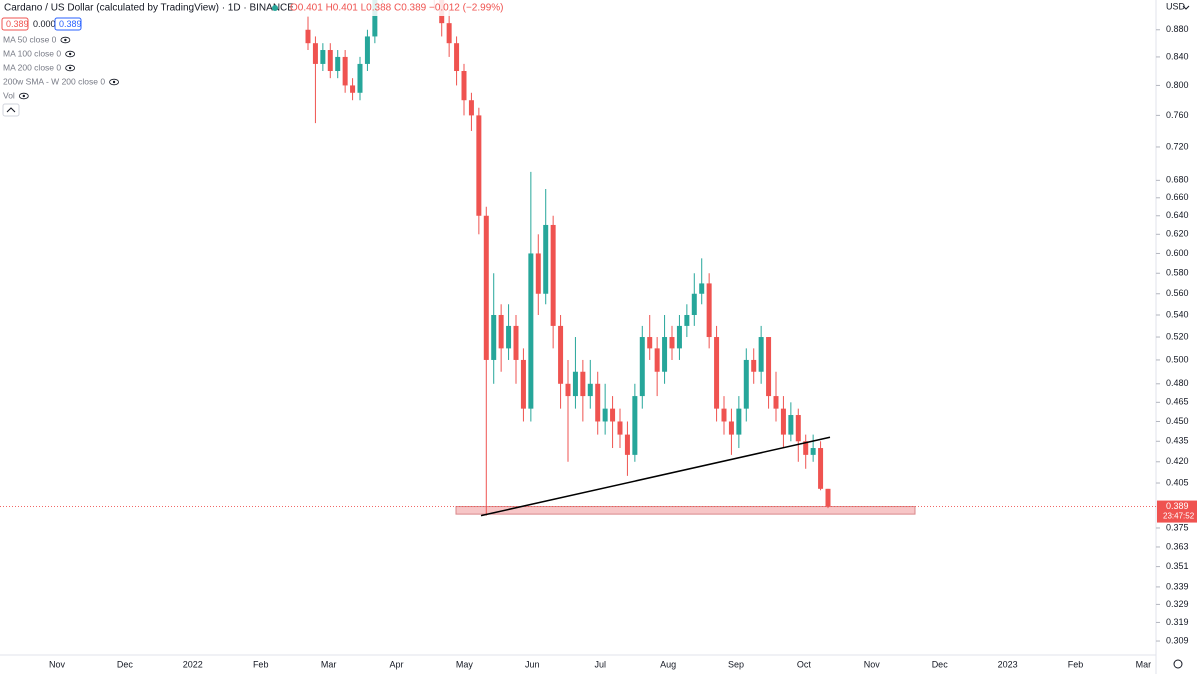 Image resolution: width=1200 pixels, height=674 pixels. Describe the element at coordinates (1178, 664) in the screenshot. I see `settings-icon` at that location.